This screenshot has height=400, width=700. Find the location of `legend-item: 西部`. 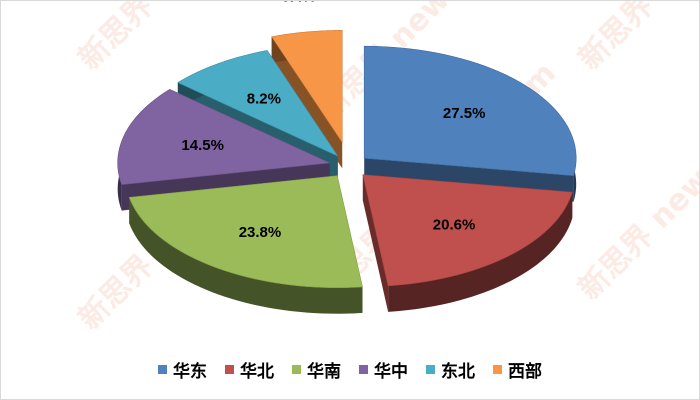

legend-item: 西部 is located at coordinates (517, 369).